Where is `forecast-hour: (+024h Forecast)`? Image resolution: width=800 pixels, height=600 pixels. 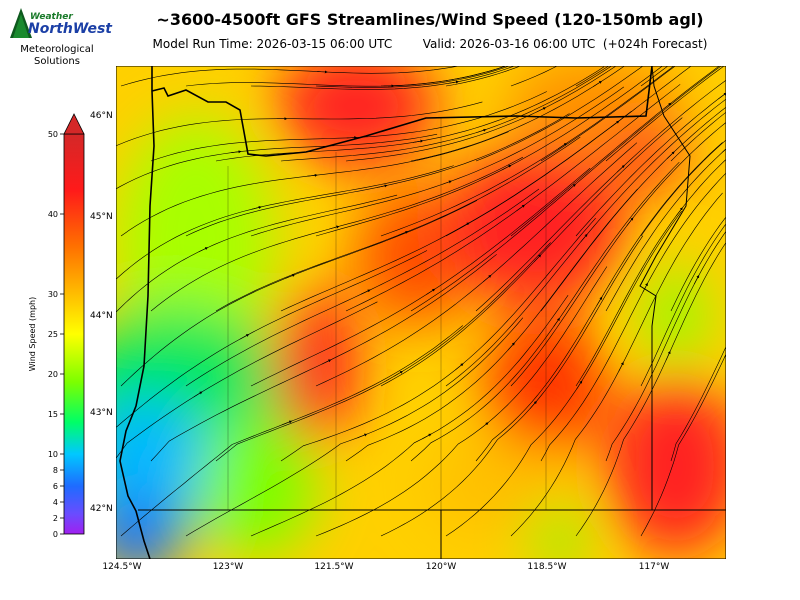 forecast-hour: (+024h Forecast) is located at coordinates (655, 44).